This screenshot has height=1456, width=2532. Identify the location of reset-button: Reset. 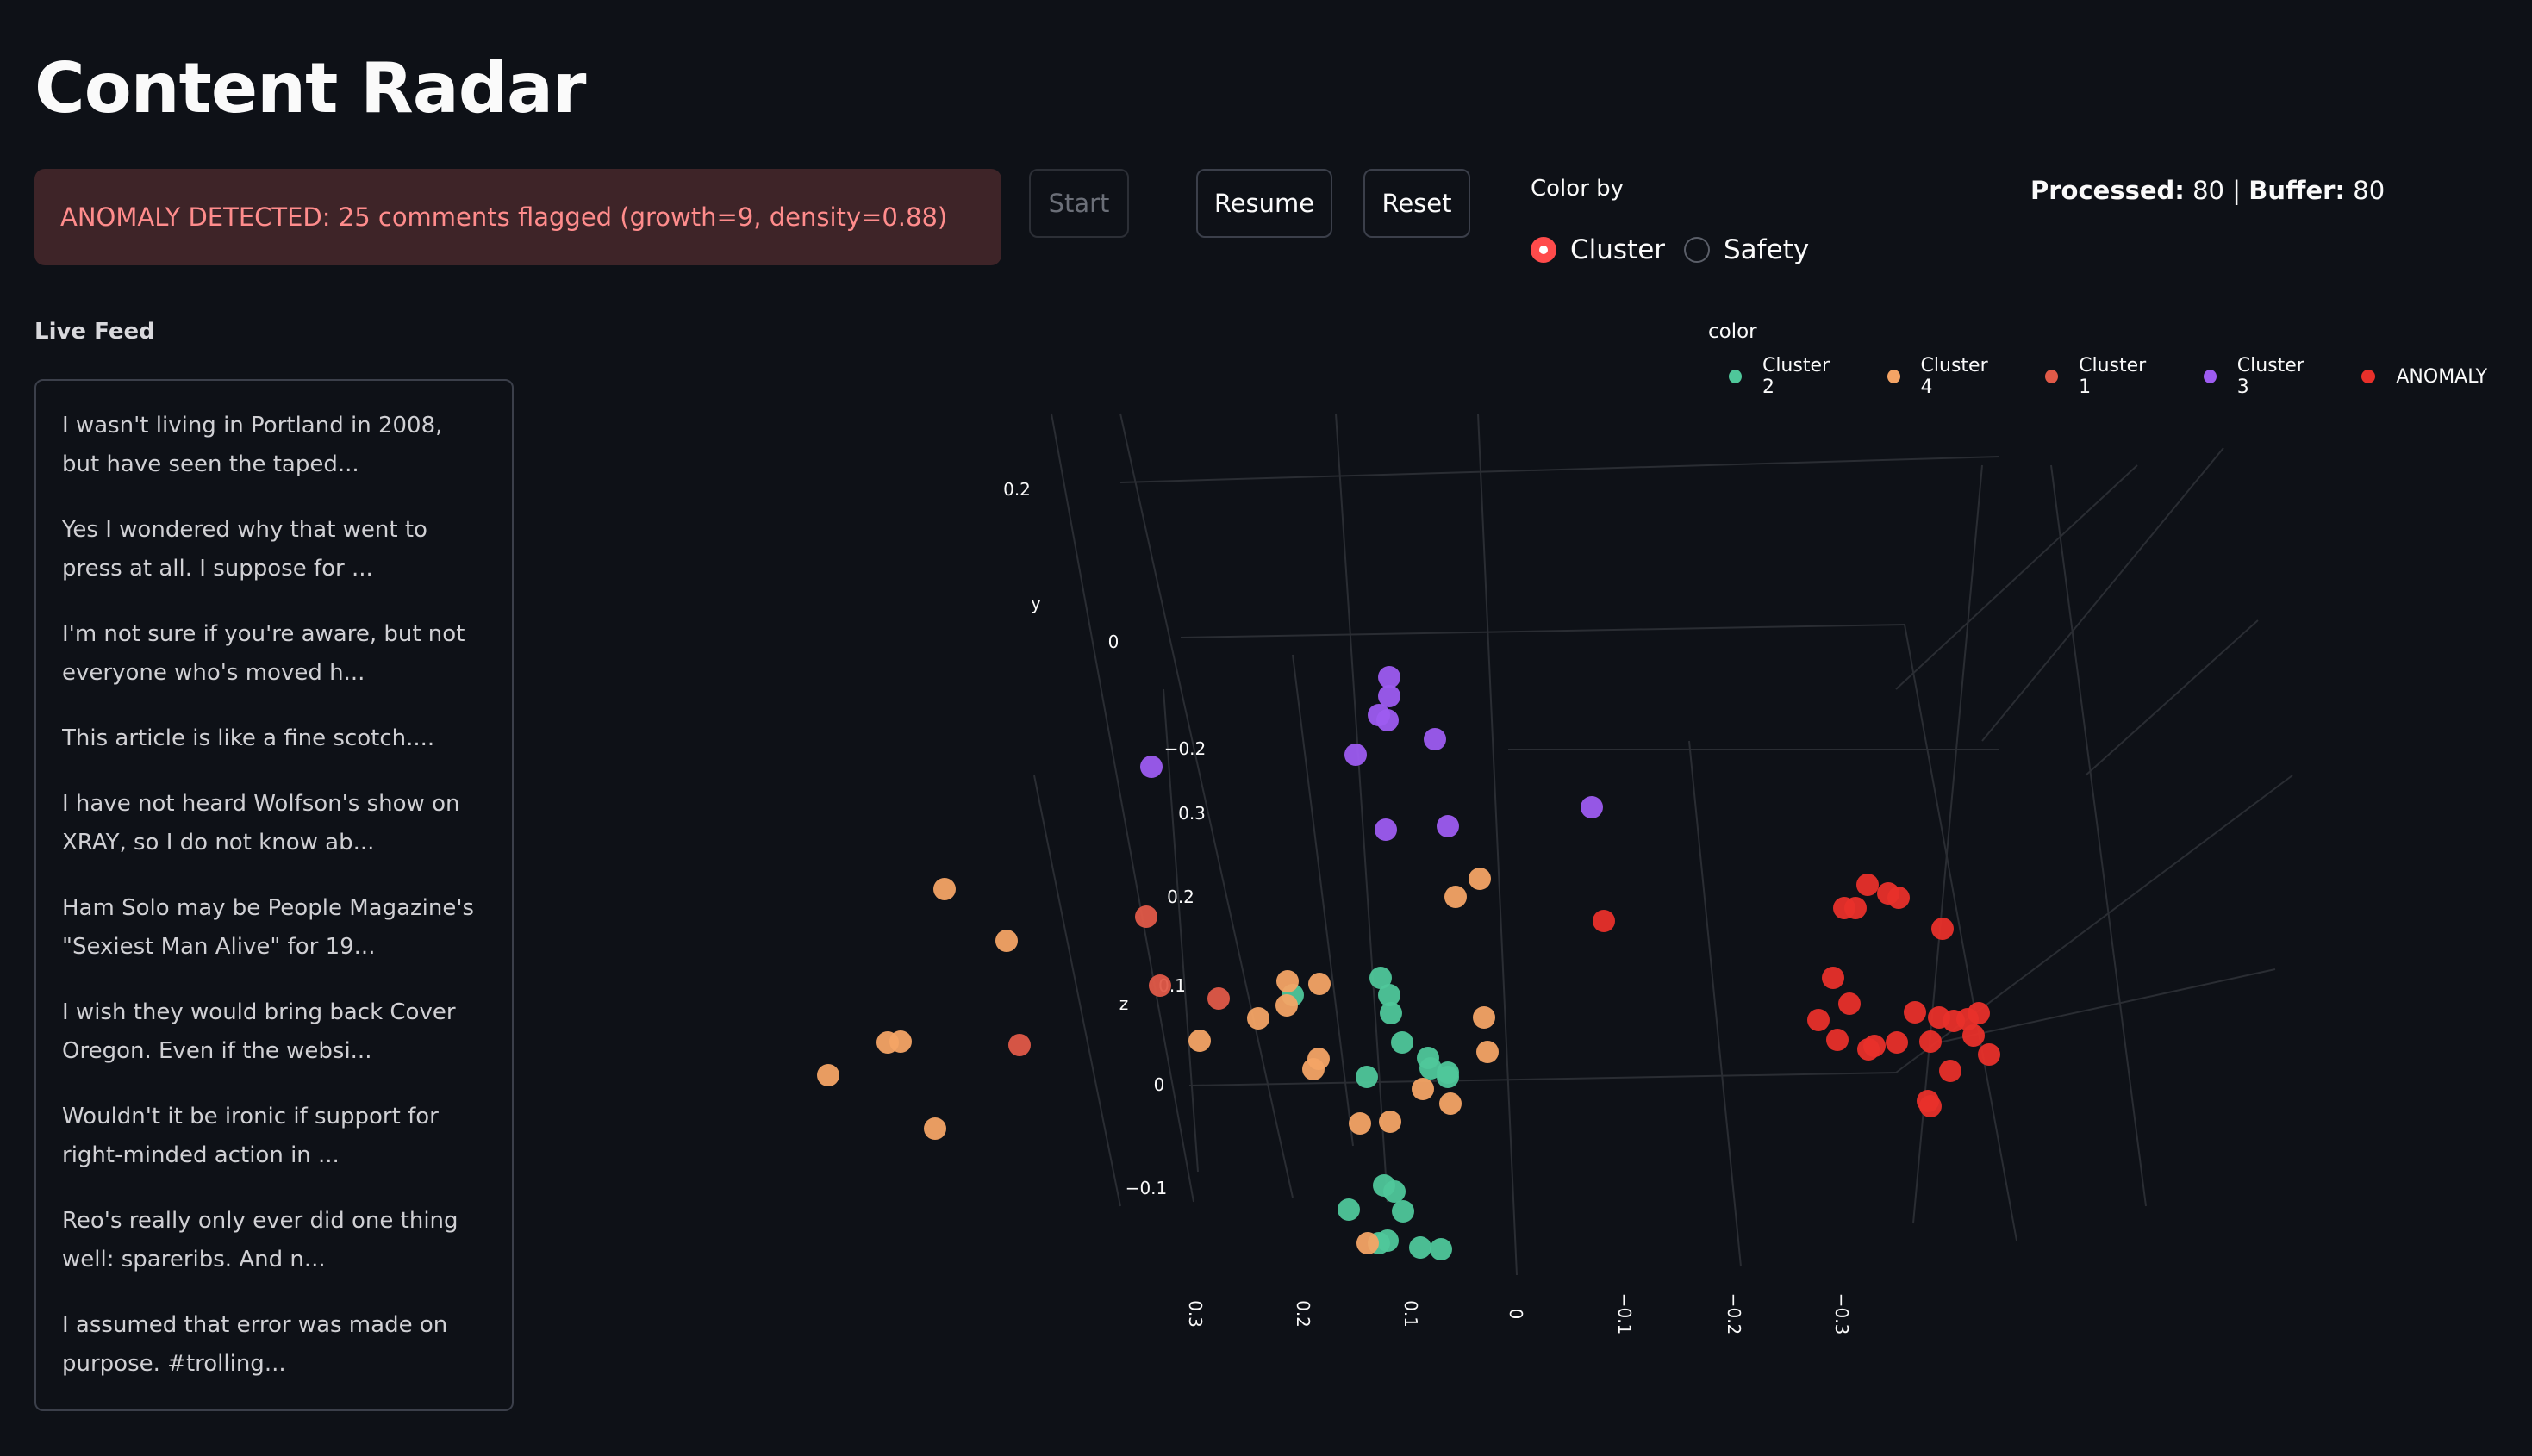
(1417, 204).